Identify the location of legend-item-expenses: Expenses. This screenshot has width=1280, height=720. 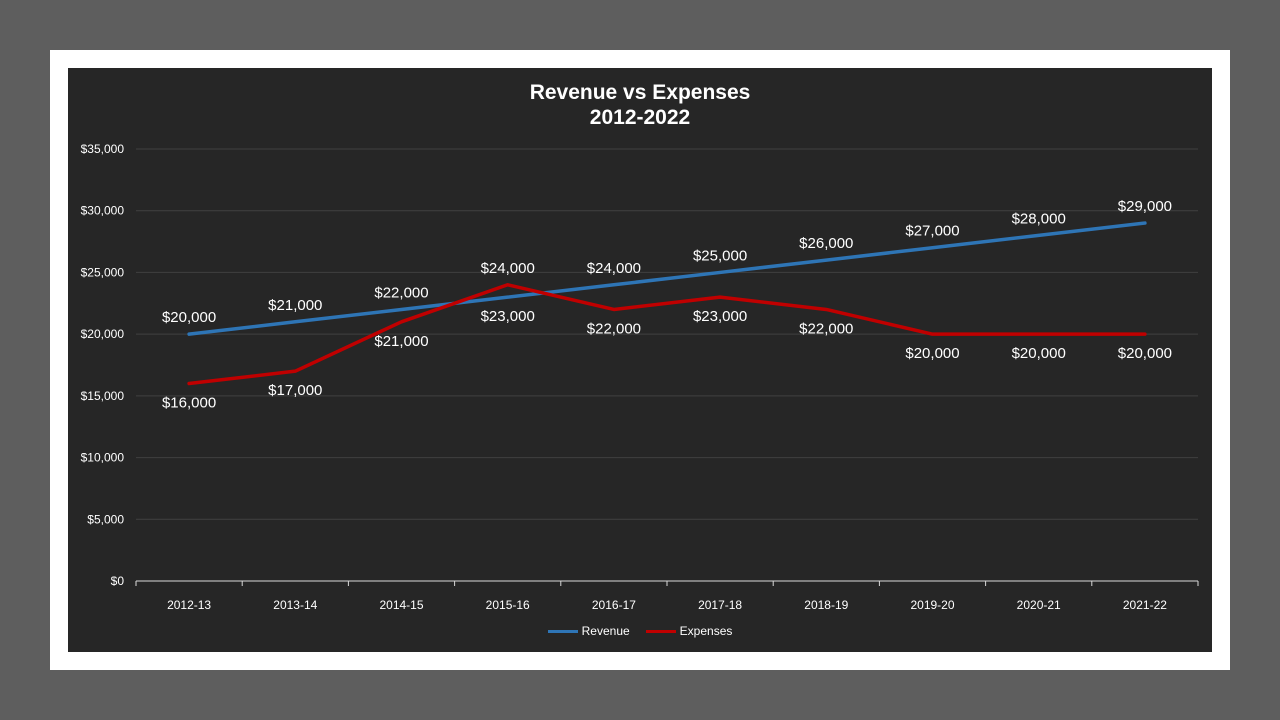
(689, 631).